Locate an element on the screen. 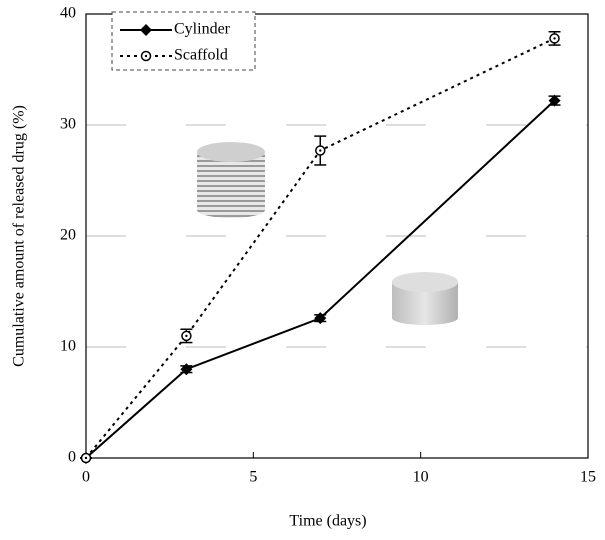  cylinder-illustration is located at coordinates (425, 298).